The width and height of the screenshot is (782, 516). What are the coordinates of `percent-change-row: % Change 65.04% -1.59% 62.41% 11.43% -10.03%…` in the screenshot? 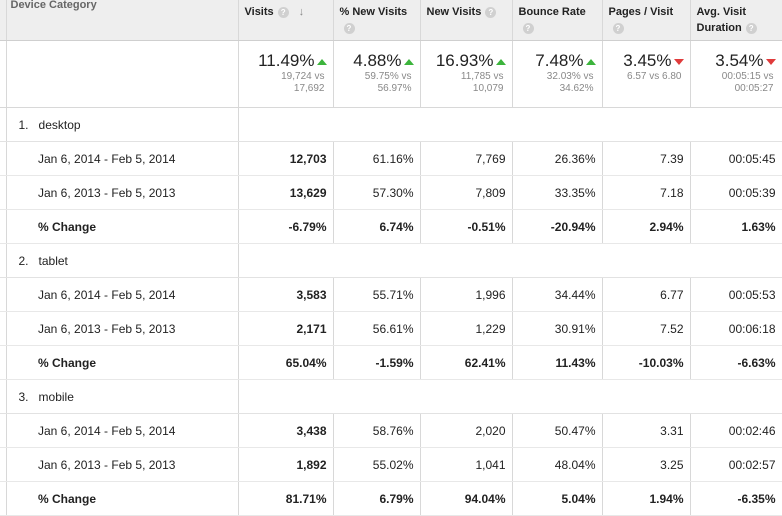 It's located at (391, 362).